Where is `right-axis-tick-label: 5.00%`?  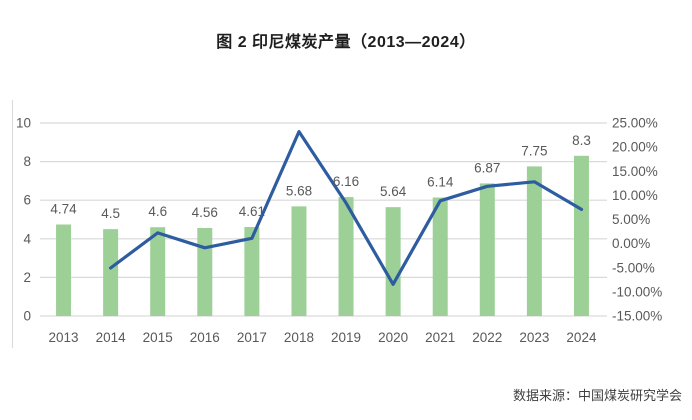
right-axis-tick-label: 5.00% is located at coordinates (631, 219).